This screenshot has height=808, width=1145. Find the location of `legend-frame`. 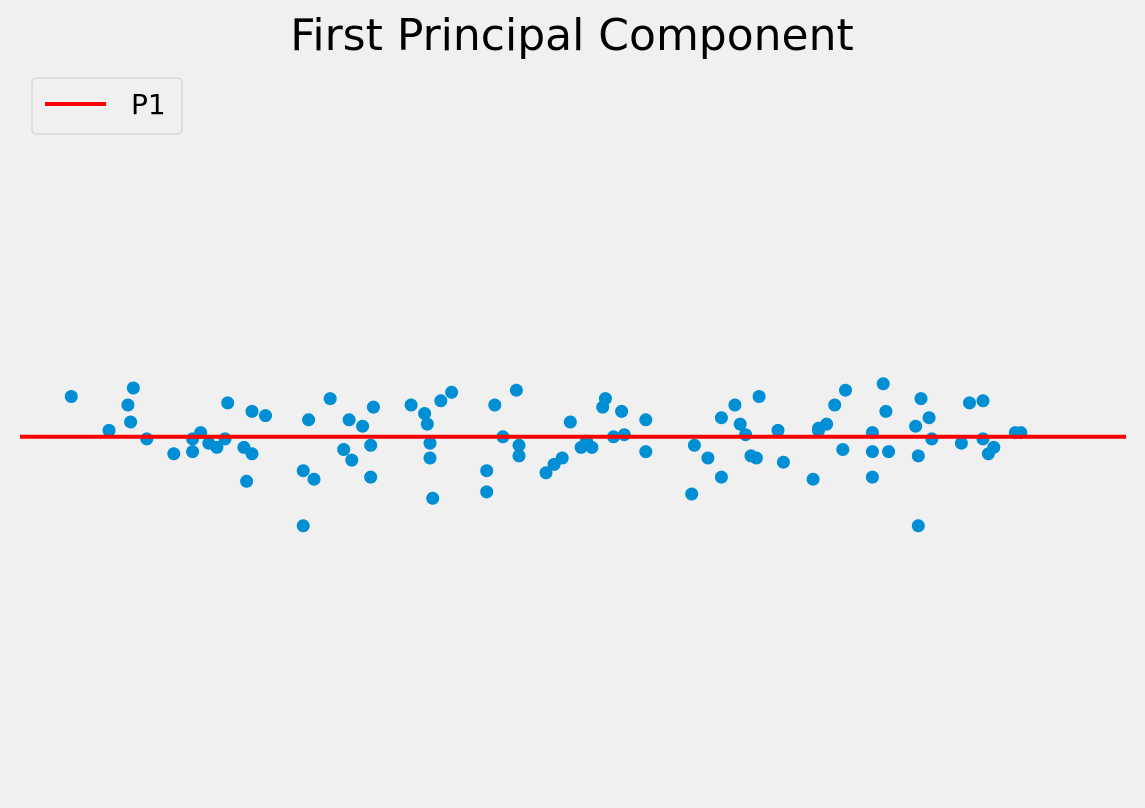

legend-frame is located at coordinates (107, 106).